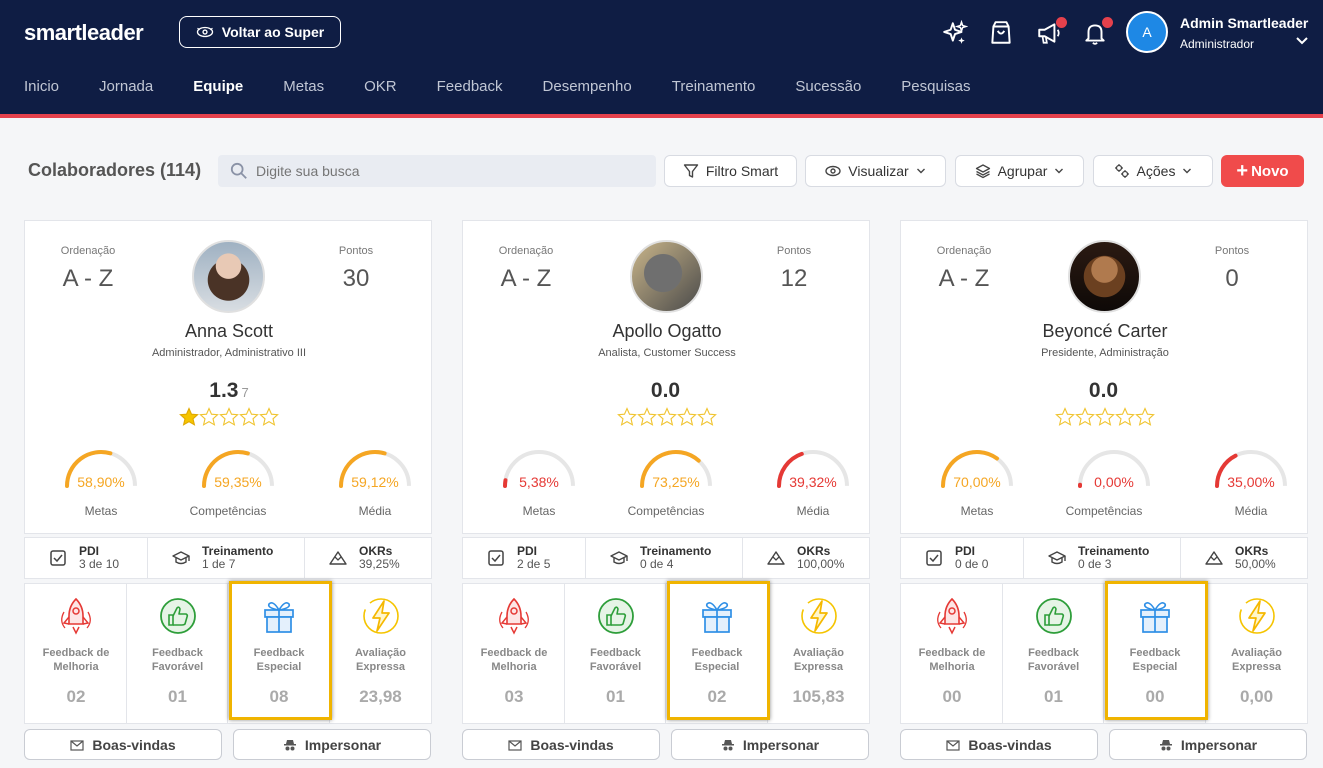 The width and height of the screenshot is (1323, 768). What do you see at coordinates (1217, 44) in the screenshot?
I see `user-role: Administrador` at bounding box center [1217, 44].